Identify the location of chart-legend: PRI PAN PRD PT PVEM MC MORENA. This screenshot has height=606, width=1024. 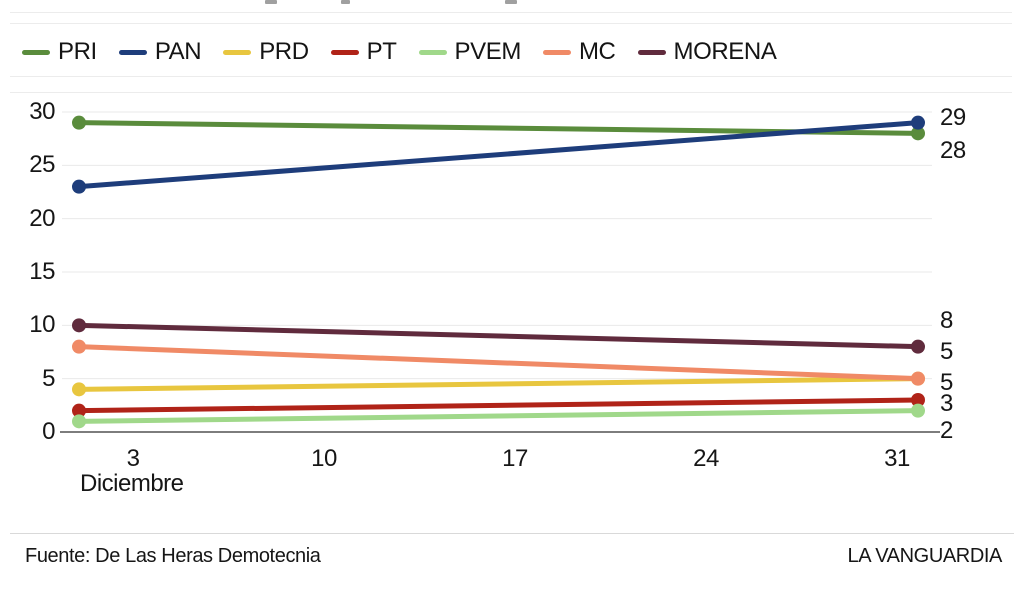
(399, 52).